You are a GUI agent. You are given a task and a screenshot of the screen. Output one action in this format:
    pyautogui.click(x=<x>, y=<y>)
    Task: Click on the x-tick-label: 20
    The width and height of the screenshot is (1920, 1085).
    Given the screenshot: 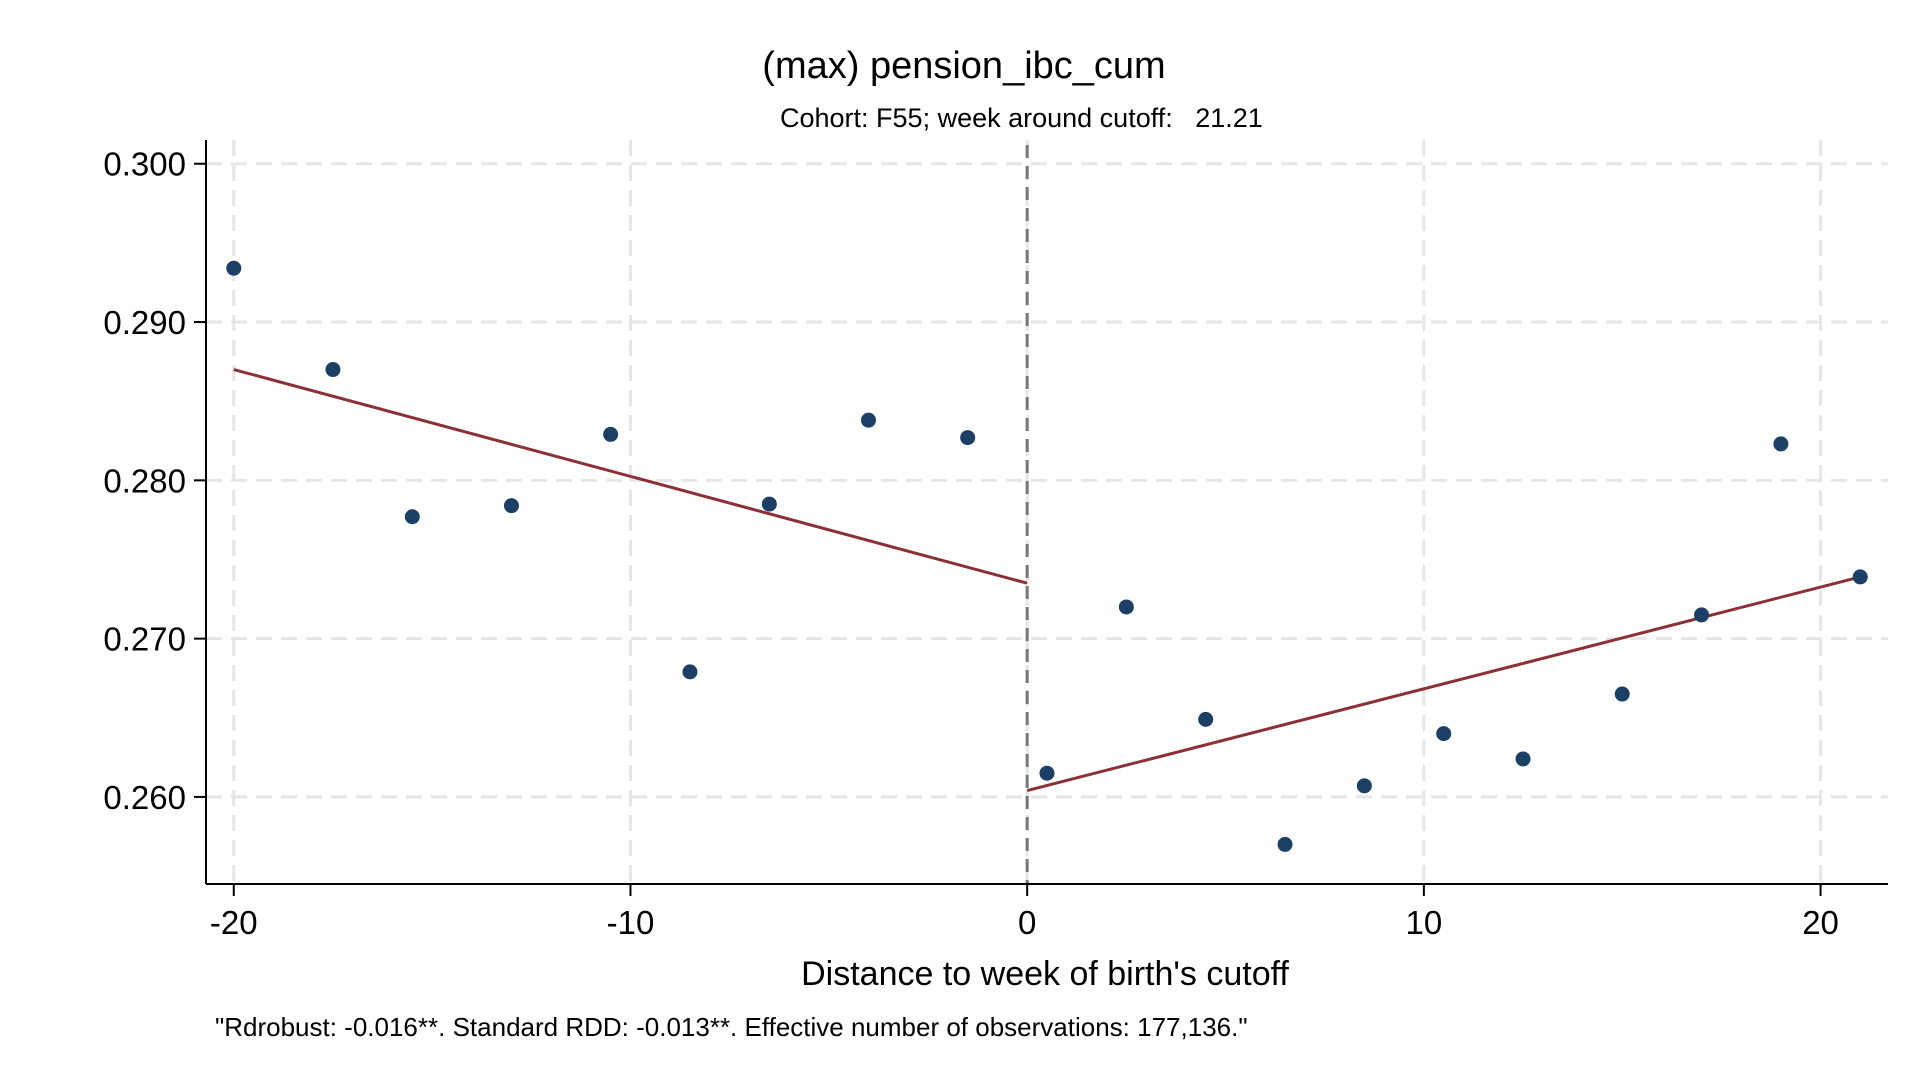 What is the action you would take?
    pyautogui.click(x=1820, y=922)
    